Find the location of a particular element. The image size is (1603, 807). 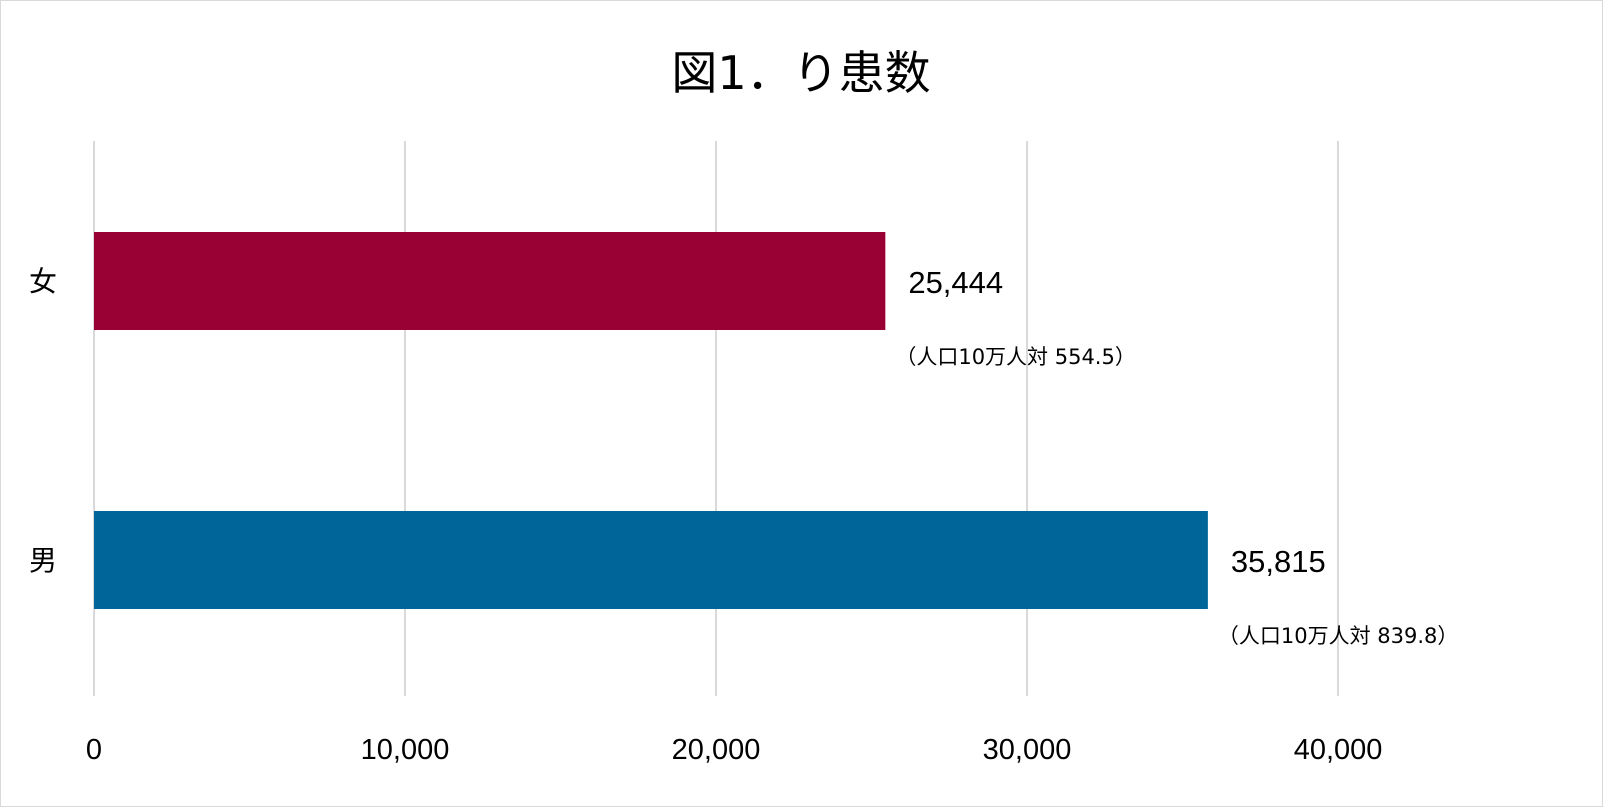

rate-label-male: （人口10万人対 839.8） is located at coordinates (1338, 636).